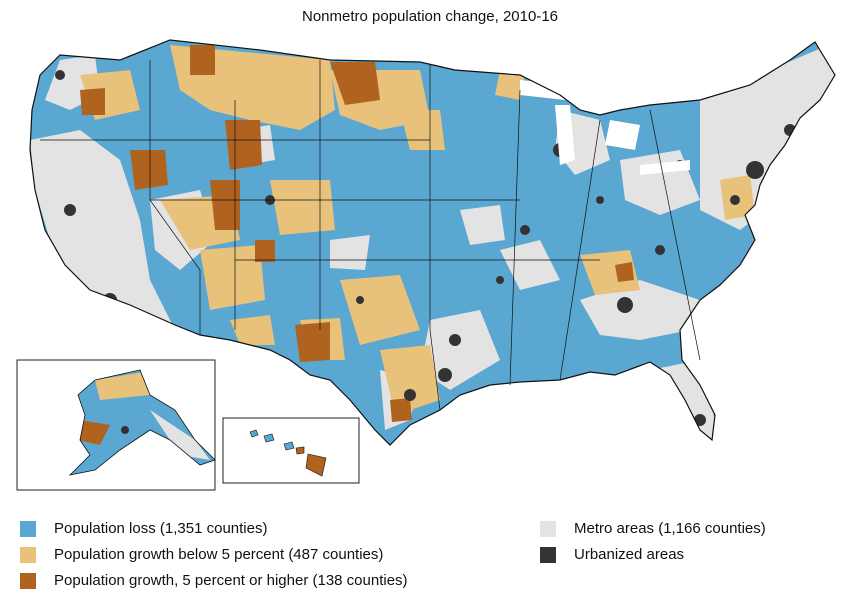 The width and height of the screenshot is (860, 599). I want to click on legend-item-metro: Metro areas (1,166 counties), so click(653, 528).